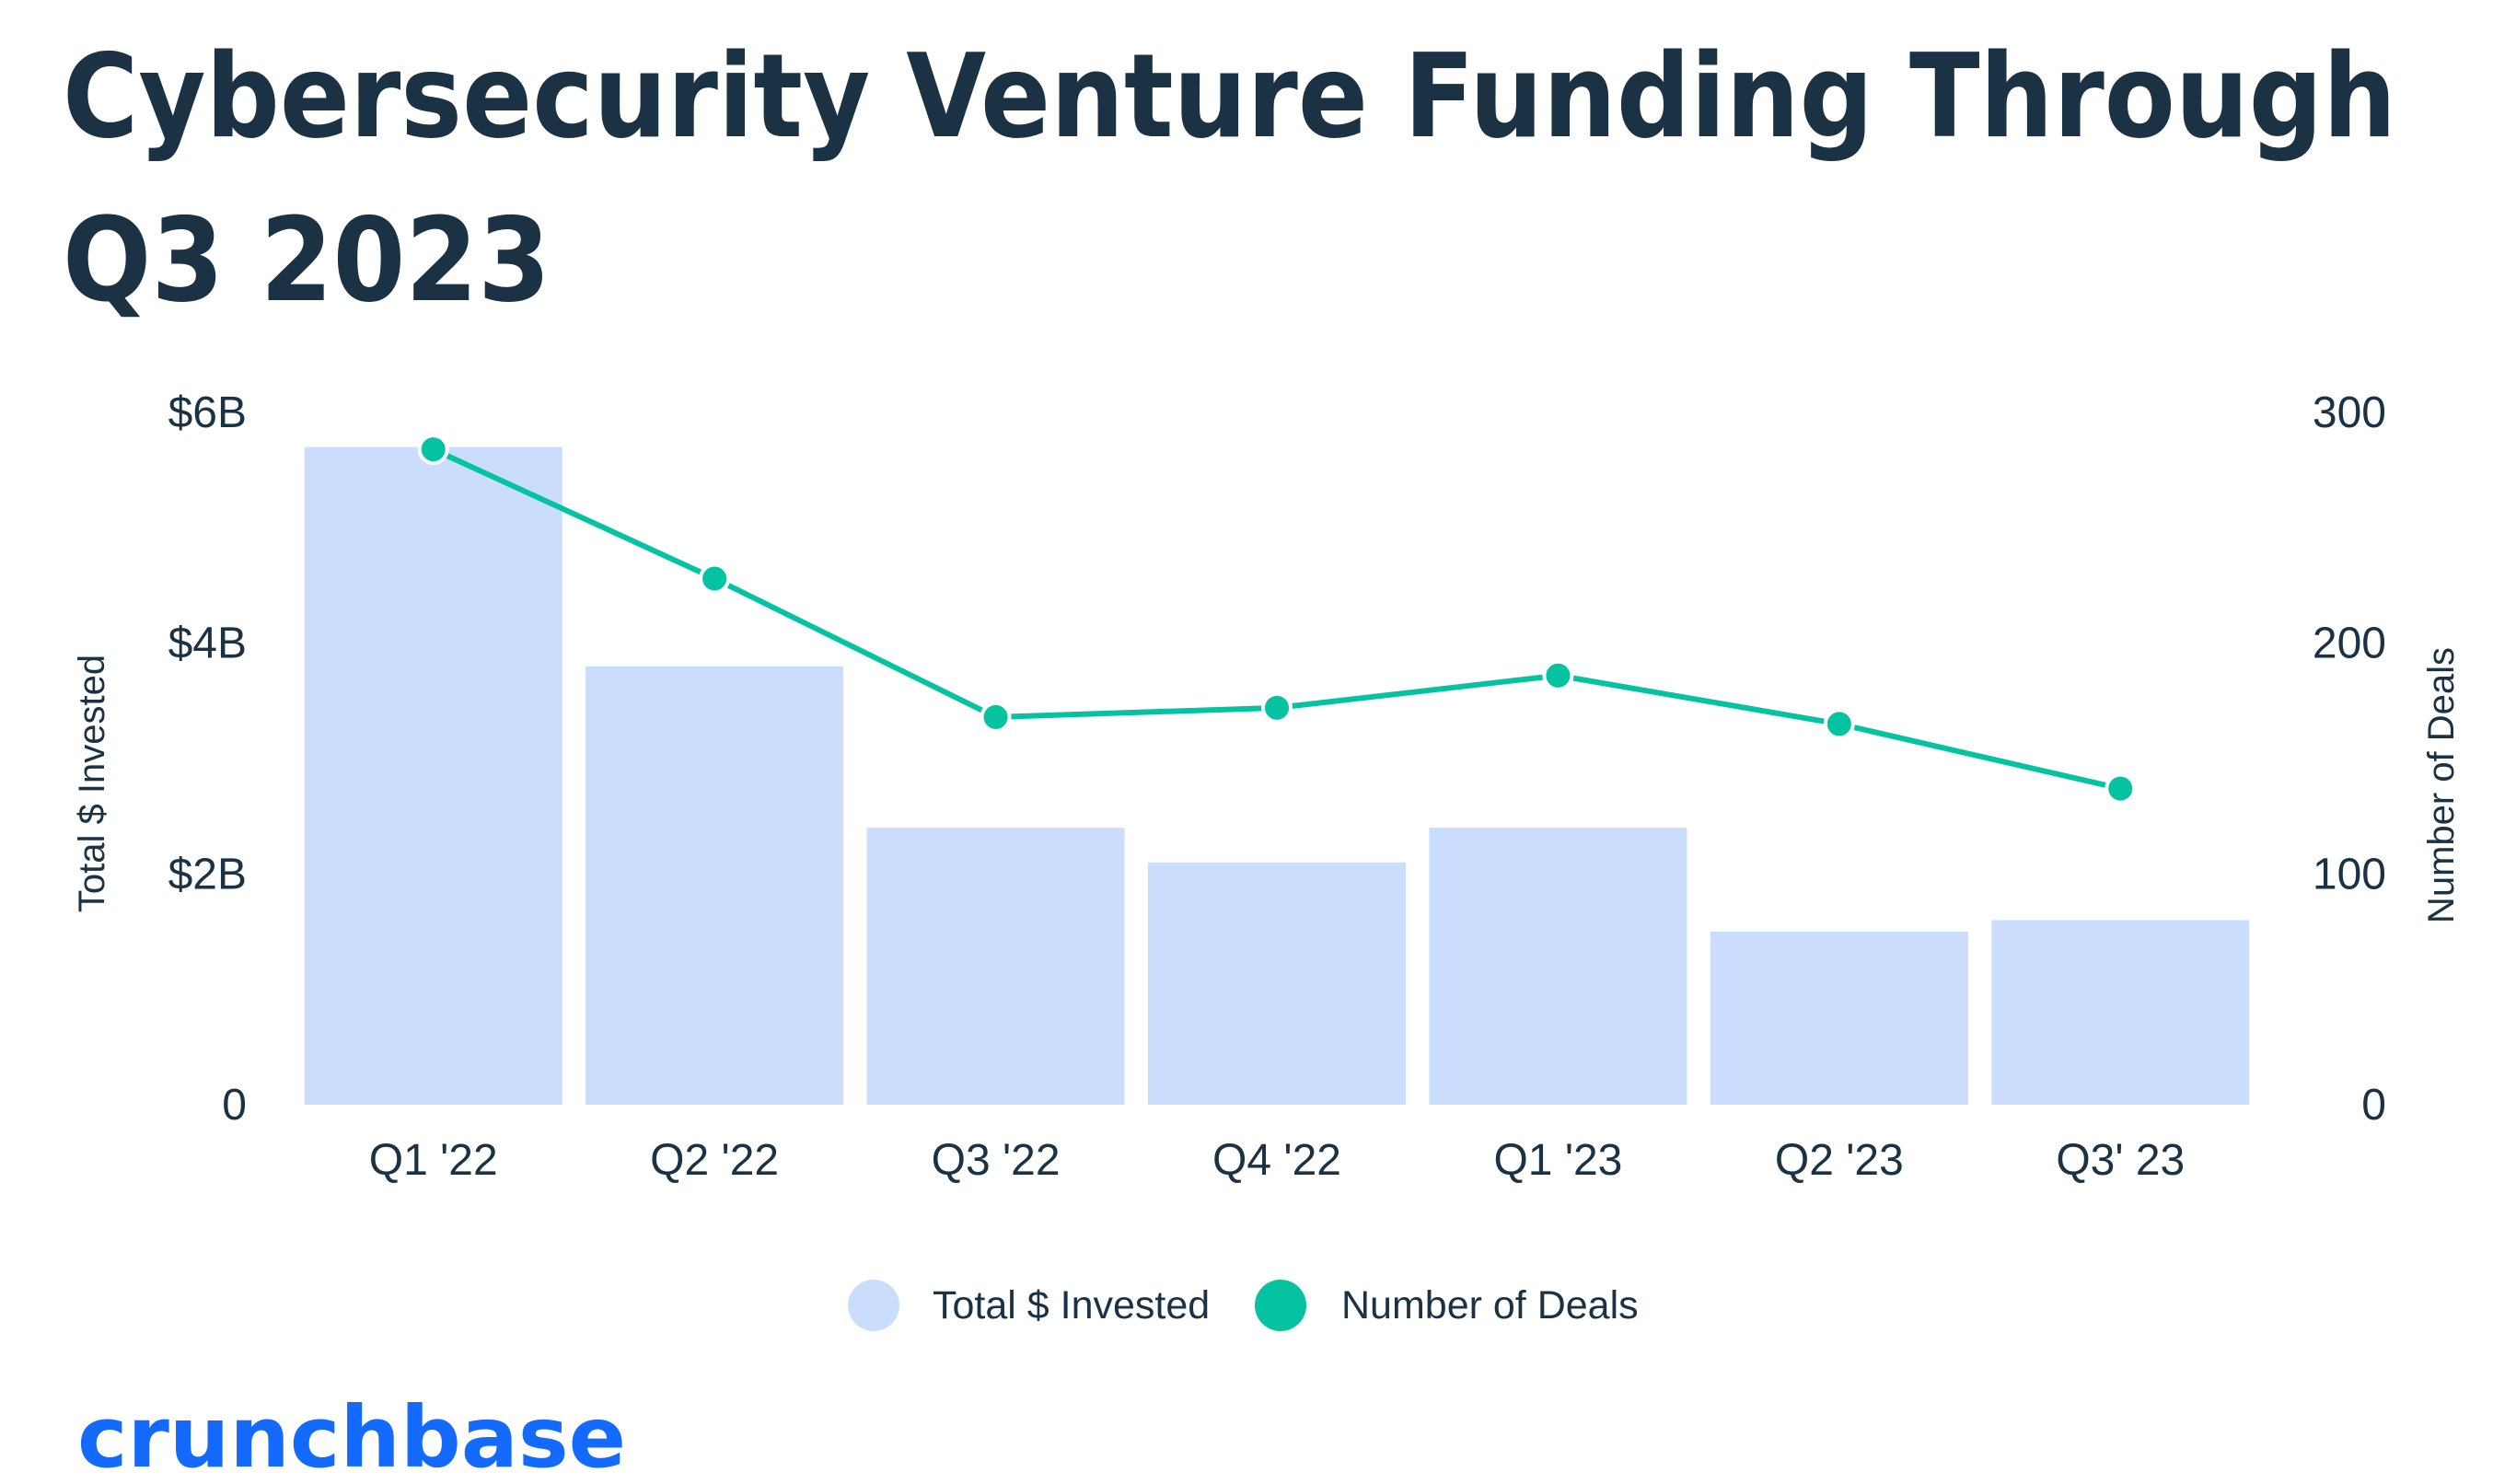 This screenshot has width=2493, height=1484. I want to click on right-tick-label-1: 100, so click(2349, 874).